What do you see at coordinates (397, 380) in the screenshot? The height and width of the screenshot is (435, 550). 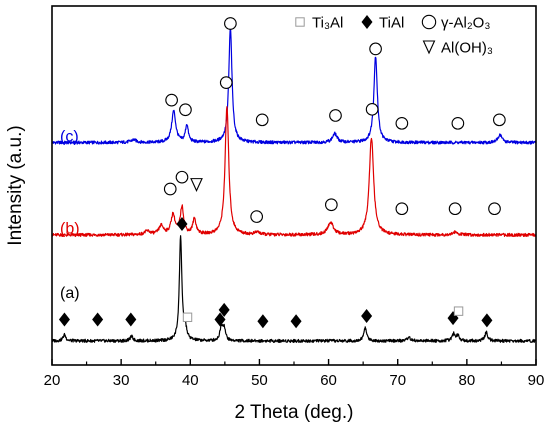 I see `x-tick-label: 70` at bounding box center [397, 380].